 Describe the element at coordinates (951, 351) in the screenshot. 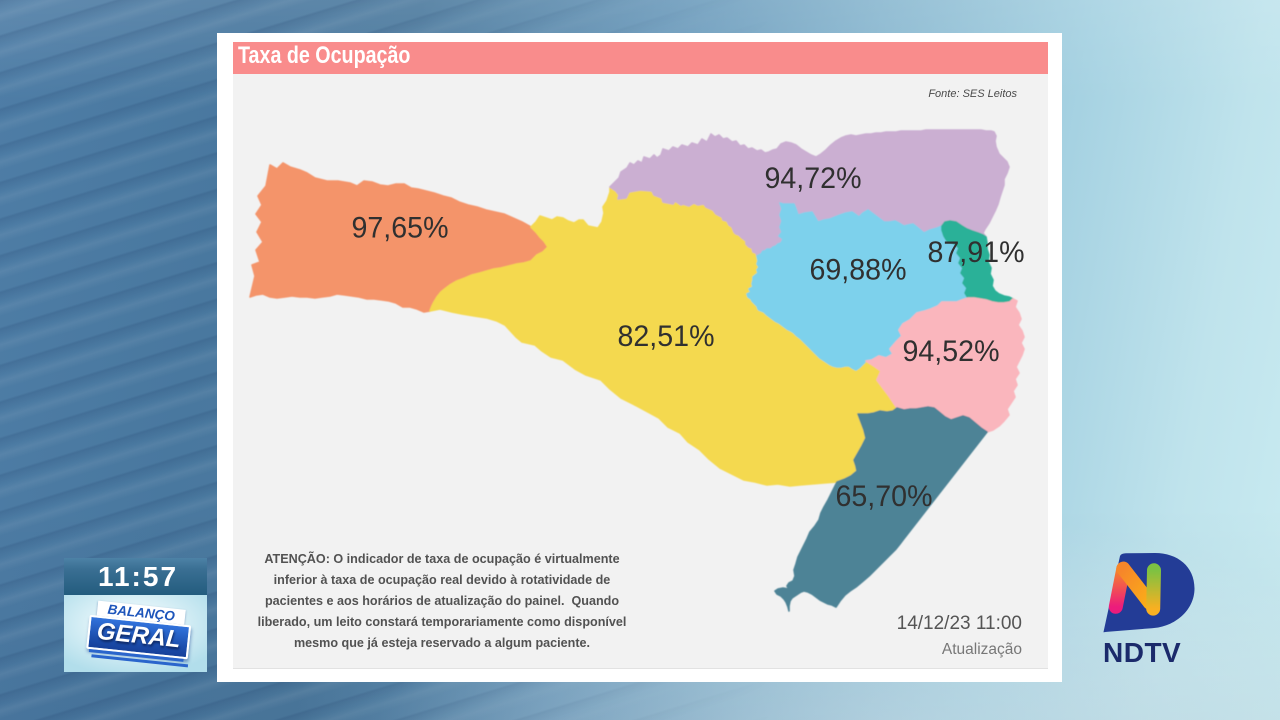

I see `svg-text: 94,52%` at that location.